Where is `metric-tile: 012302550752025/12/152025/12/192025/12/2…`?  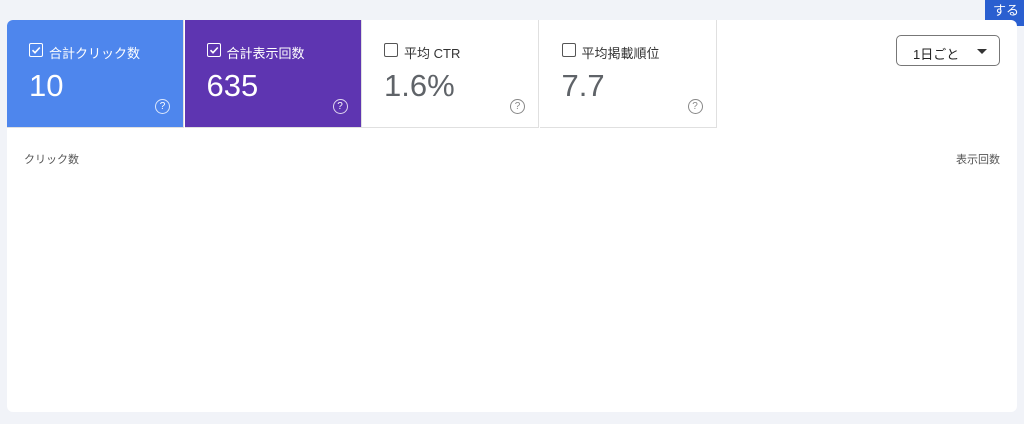
metric-tile: 012302550752025/12/152025/12/192025/12/2… is located at coordinates (95, 74).